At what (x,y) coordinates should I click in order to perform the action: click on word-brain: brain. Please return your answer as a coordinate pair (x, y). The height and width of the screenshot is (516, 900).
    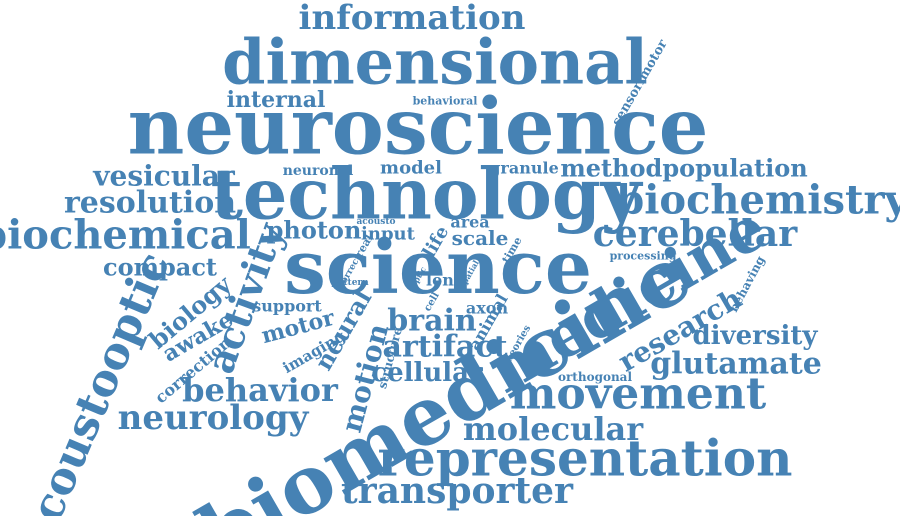
    Looking at the image, I should click on (432, 321).